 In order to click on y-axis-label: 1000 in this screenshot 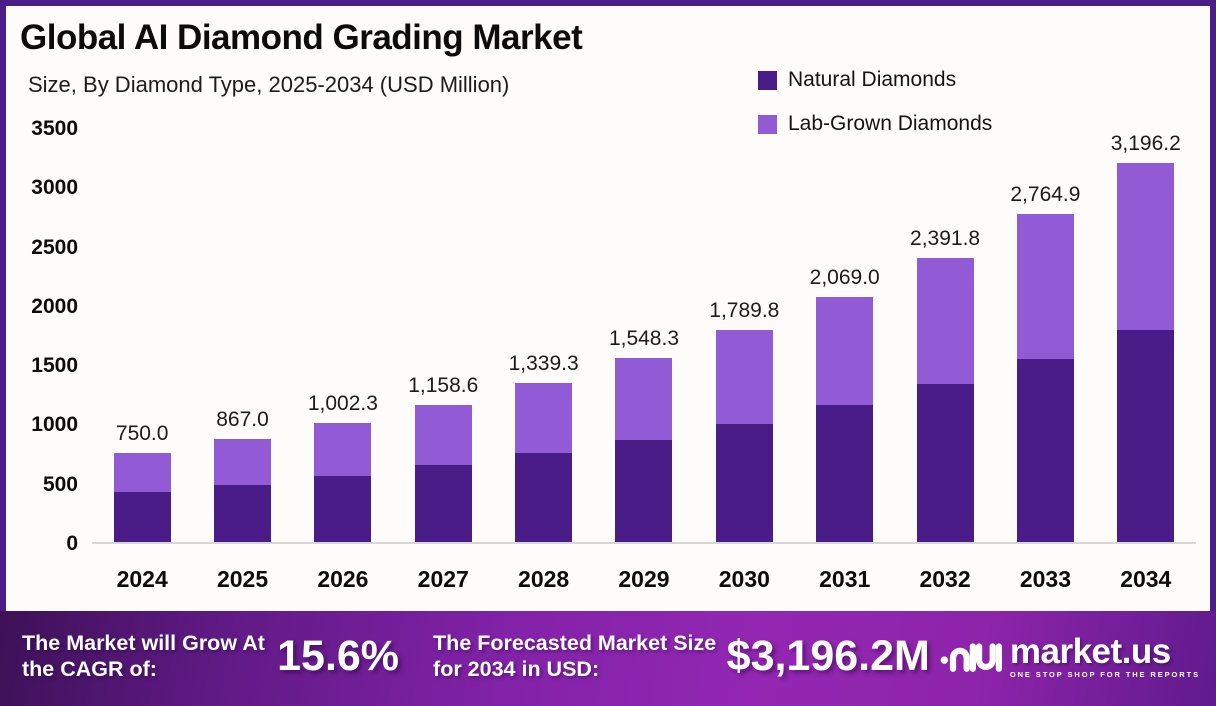, I will do `click(54, 425)`.